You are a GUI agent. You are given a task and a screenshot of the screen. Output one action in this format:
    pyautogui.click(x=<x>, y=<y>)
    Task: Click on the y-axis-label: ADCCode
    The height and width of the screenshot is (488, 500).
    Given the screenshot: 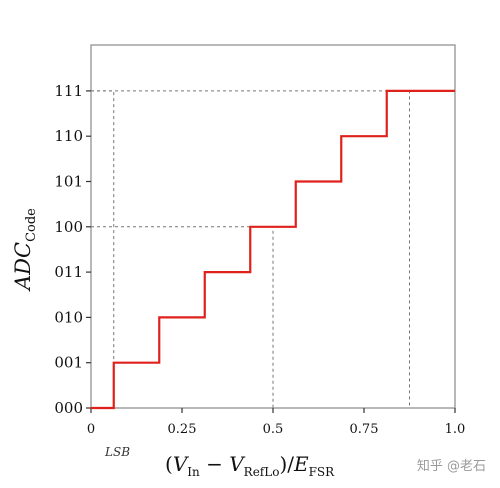 What is the action you would take?
    pyautogui.click(x=25, y=250)
    